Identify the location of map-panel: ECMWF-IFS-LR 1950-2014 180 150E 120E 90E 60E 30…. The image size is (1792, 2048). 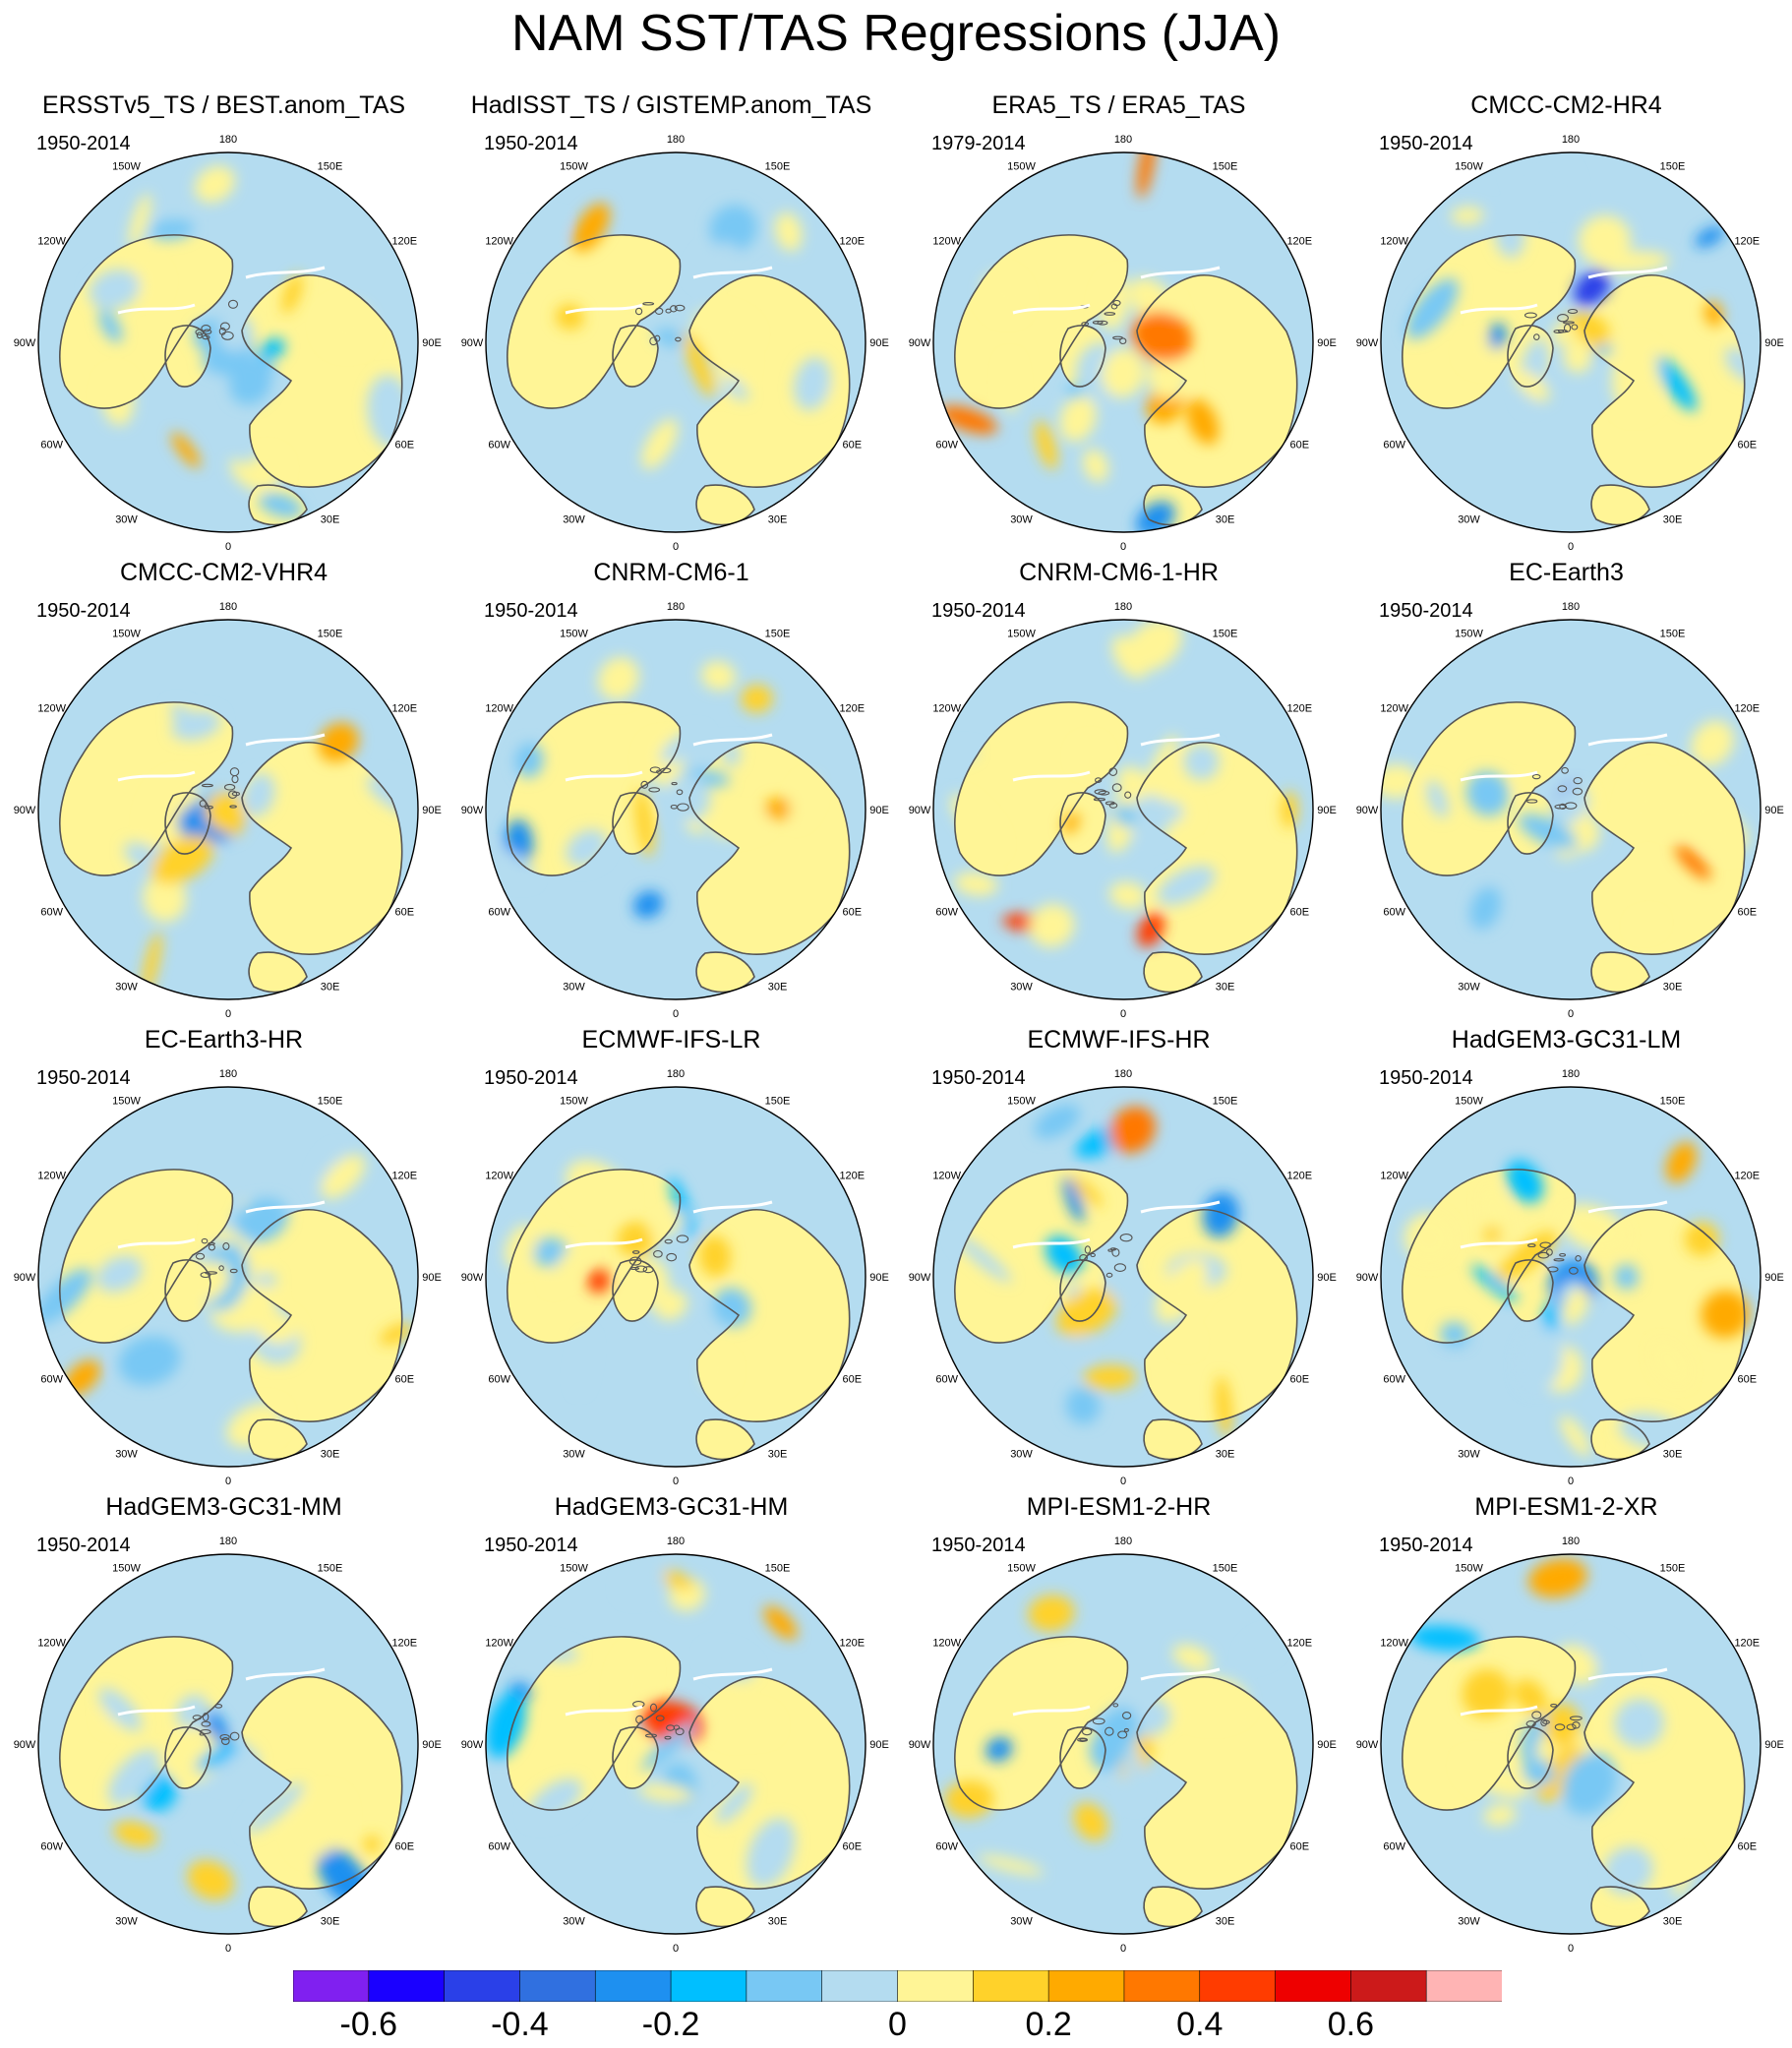
(671, 1256).